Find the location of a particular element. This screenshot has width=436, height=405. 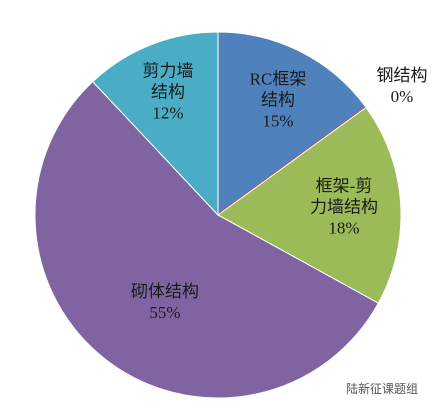

slice-label: 剪力墙结构 12% is located at coordinates (168, 92).